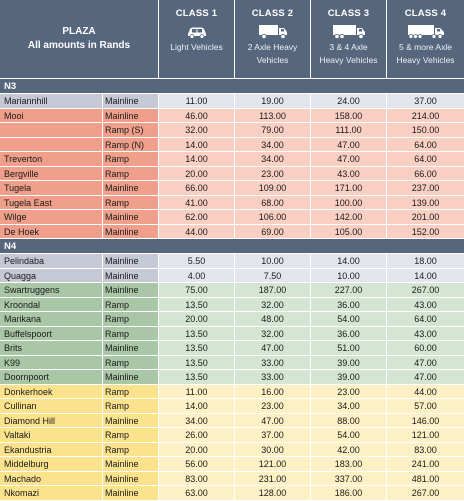  Describe the element at coordinates (51, 290) in the screenshot. I see `plaza-name-cell: Swartruggens` at that location.